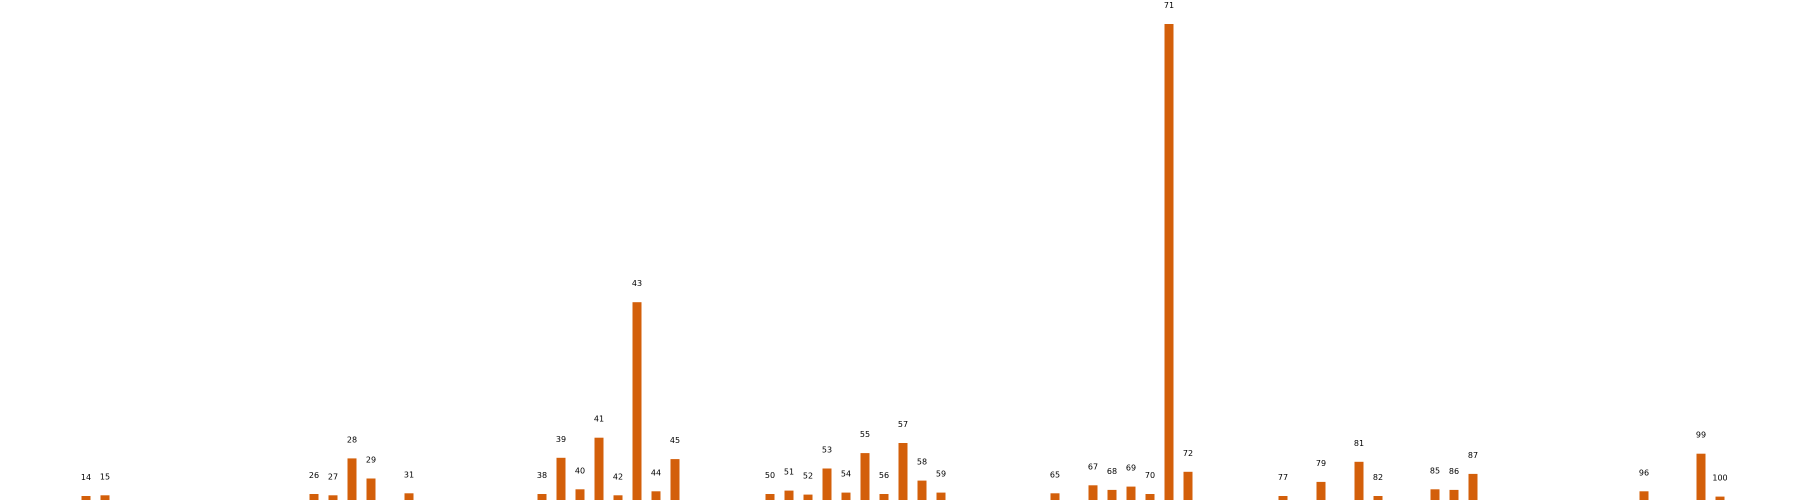 The image size is (1800, 500). Describe the element at coordinates (105, 476) in the screenshot. I see `bar-label-15: 15` at that location.